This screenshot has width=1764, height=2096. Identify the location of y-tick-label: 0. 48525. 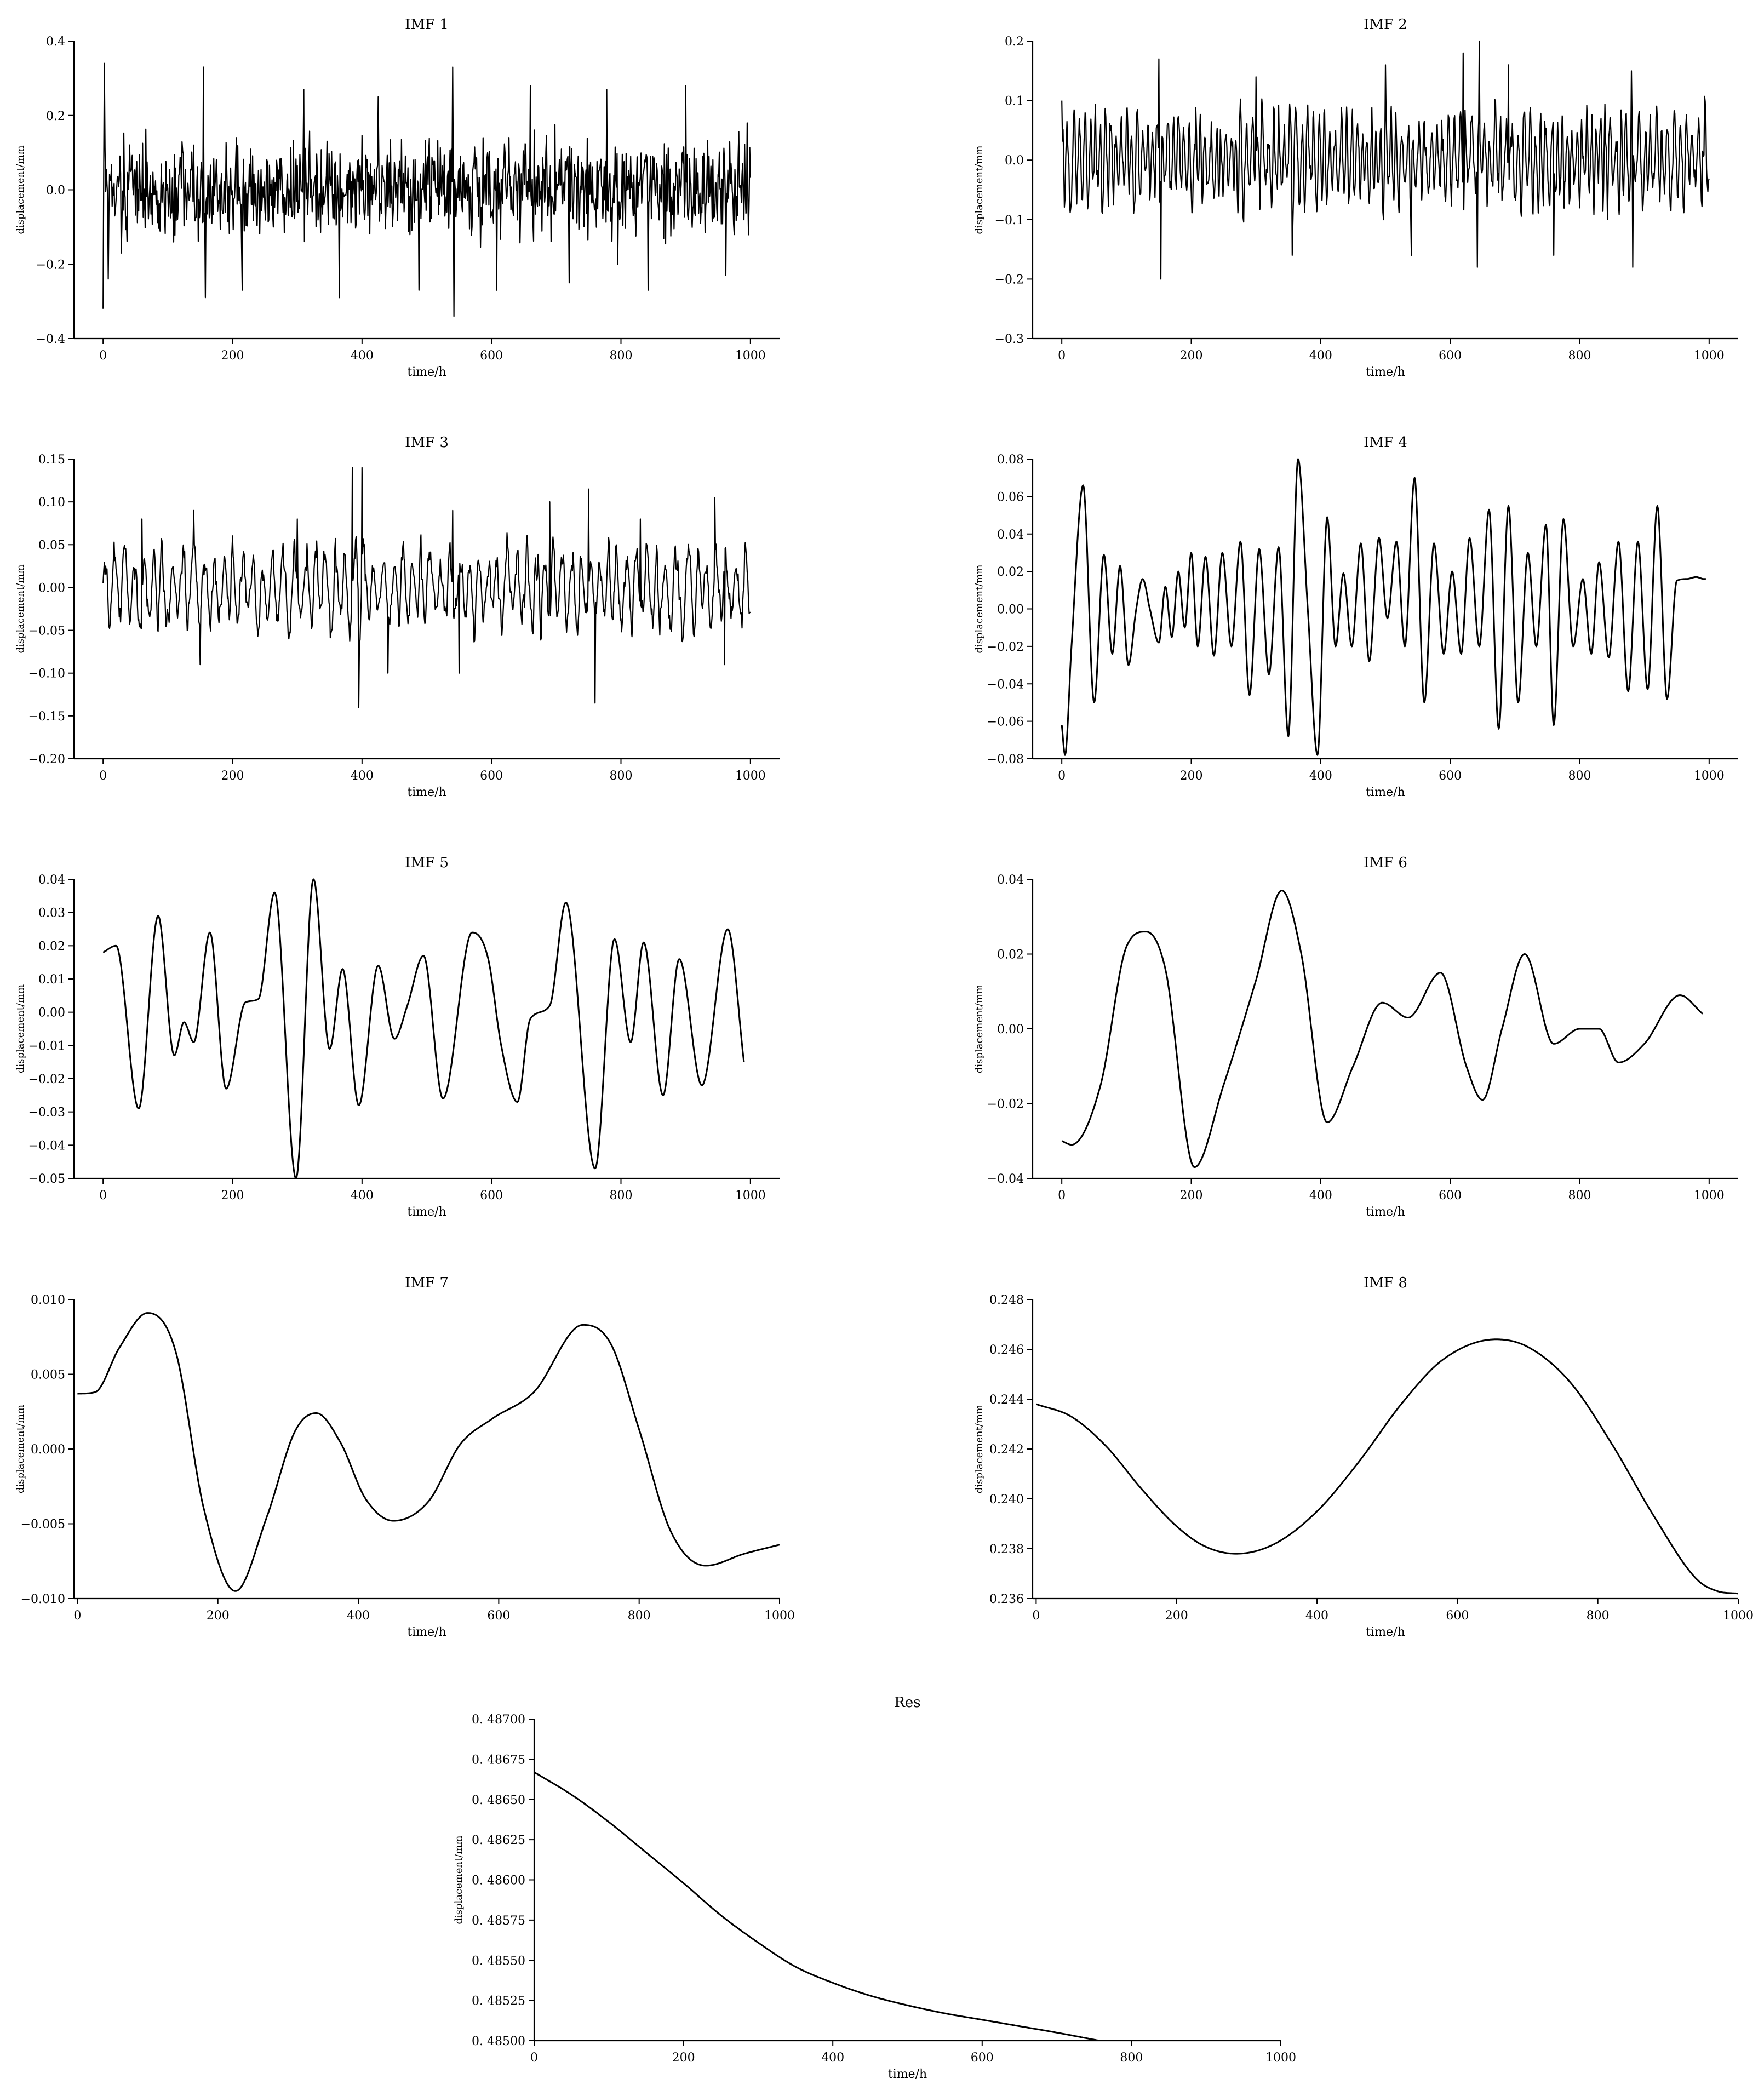
(498, 2002).